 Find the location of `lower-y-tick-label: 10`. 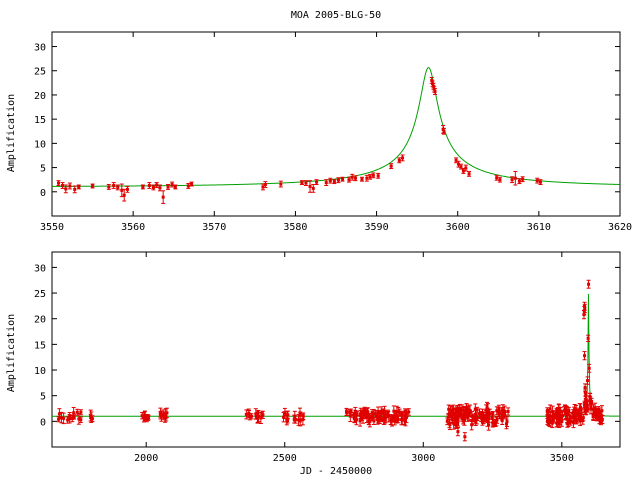

lower-y-tick-label: 10 is located at coordinates (40, 371).